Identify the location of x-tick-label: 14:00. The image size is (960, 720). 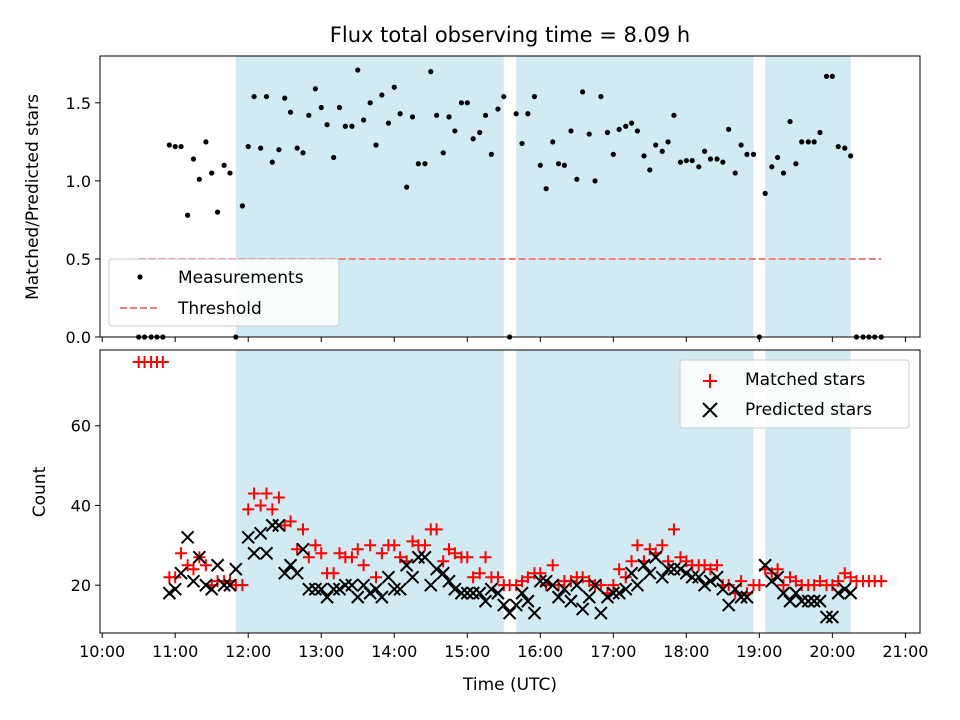
(394, 651).